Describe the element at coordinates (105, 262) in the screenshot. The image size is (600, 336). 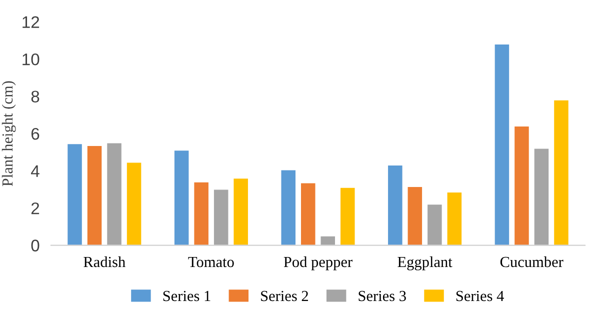
I see `x-tick-label: Radish` at that location.